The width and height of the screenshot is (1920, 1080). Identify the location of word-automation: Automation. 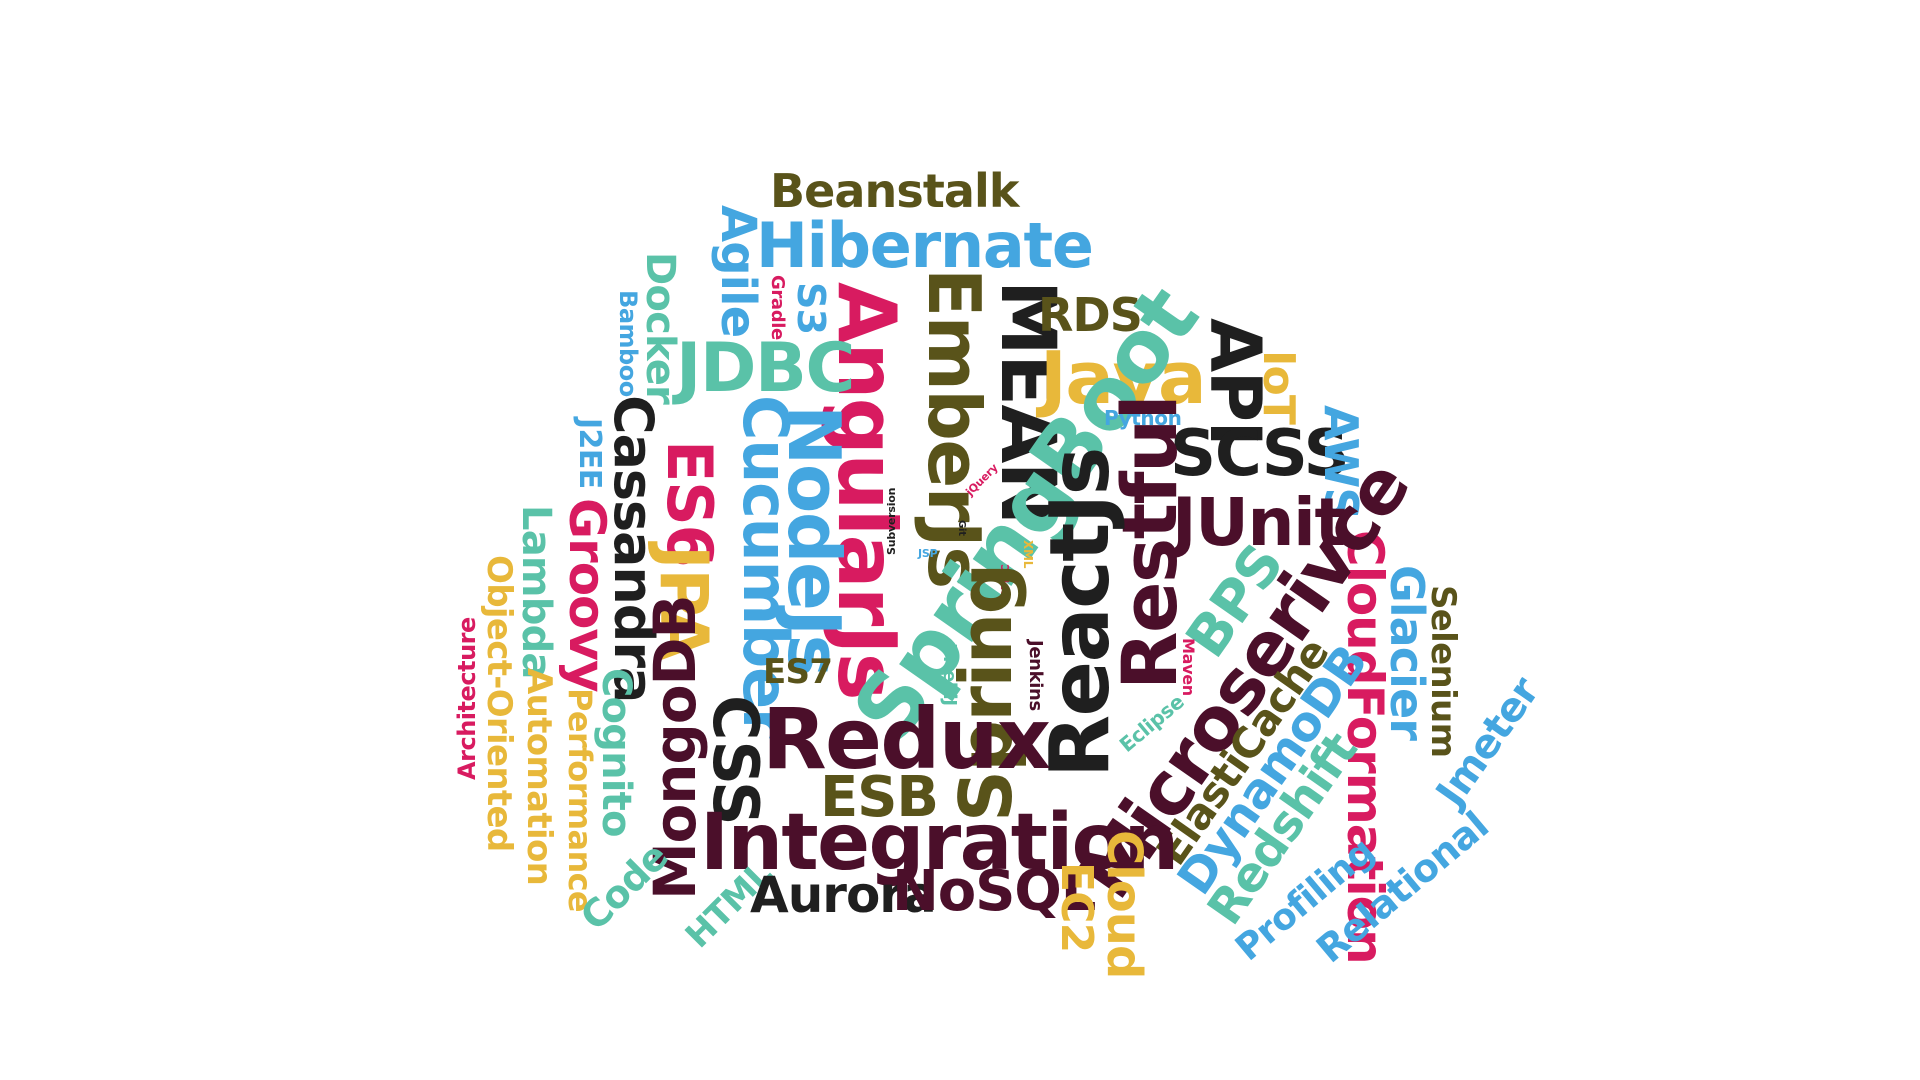
(539, 777).